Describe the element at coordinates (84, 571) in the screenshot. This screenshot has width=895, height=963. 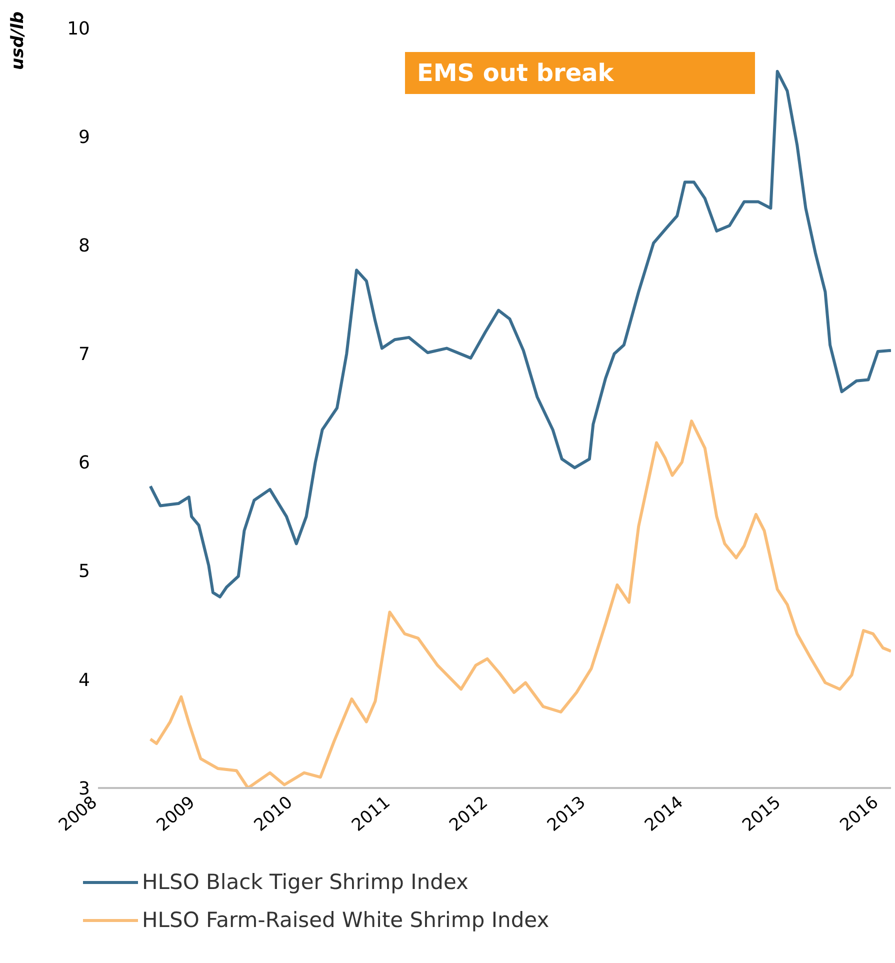
I see `y-tick-label: 5` at that location.